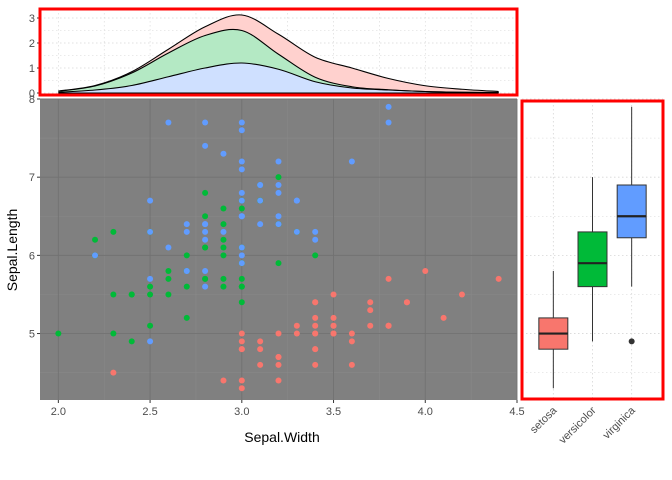 Image resolution: width=672 pixels, height=480 pixels. I want to click on y-tick-label: 6, so click(32, 256).